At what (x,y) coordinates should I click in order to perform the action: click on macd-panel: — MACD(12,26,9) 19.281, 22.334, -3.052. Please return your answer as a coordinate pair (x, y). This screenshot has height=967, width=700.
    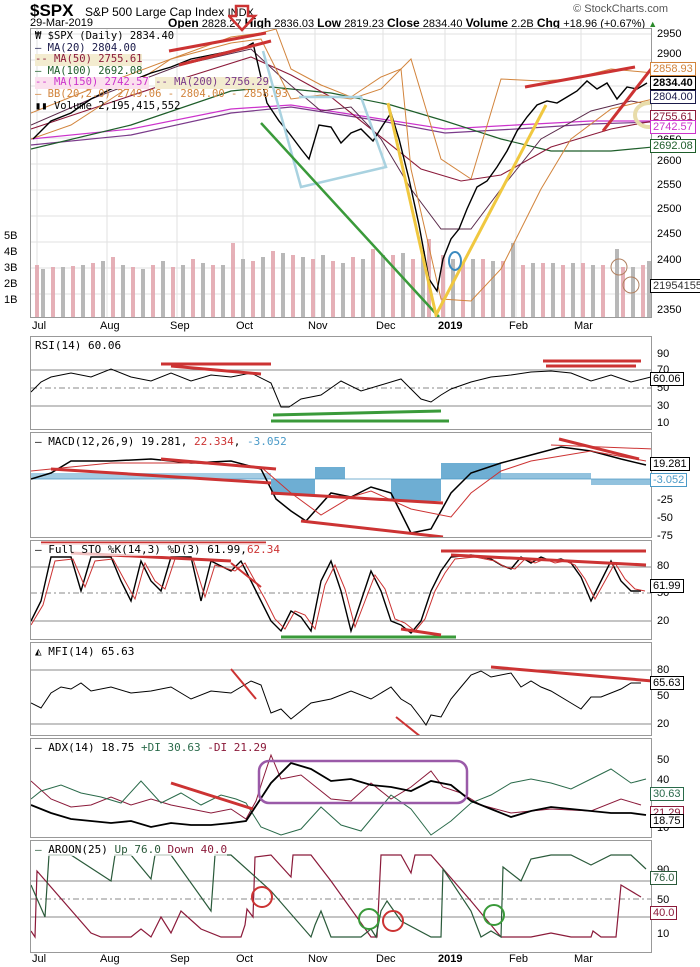
    Looking at the image, I should click on (341, 485).